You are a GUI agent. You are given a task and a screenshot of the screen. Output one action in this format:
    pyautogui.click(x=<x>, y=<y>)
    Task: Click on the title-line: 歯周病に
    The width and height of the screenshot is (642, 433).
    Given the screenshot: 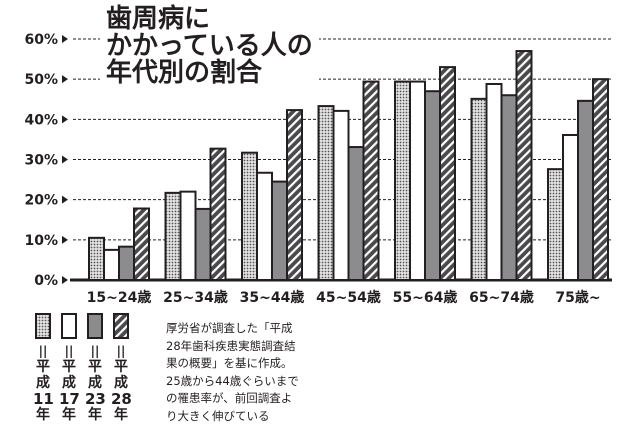 What is the action you would take?
    pyautogui.click(x=158, y=19)
    